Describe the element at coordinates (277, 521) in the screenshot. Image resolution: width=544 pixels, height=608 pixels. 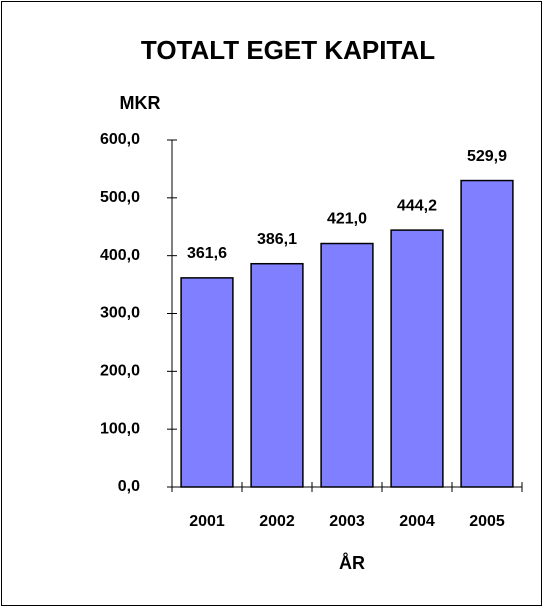
I see `x-tick-label: 2002` at that location.